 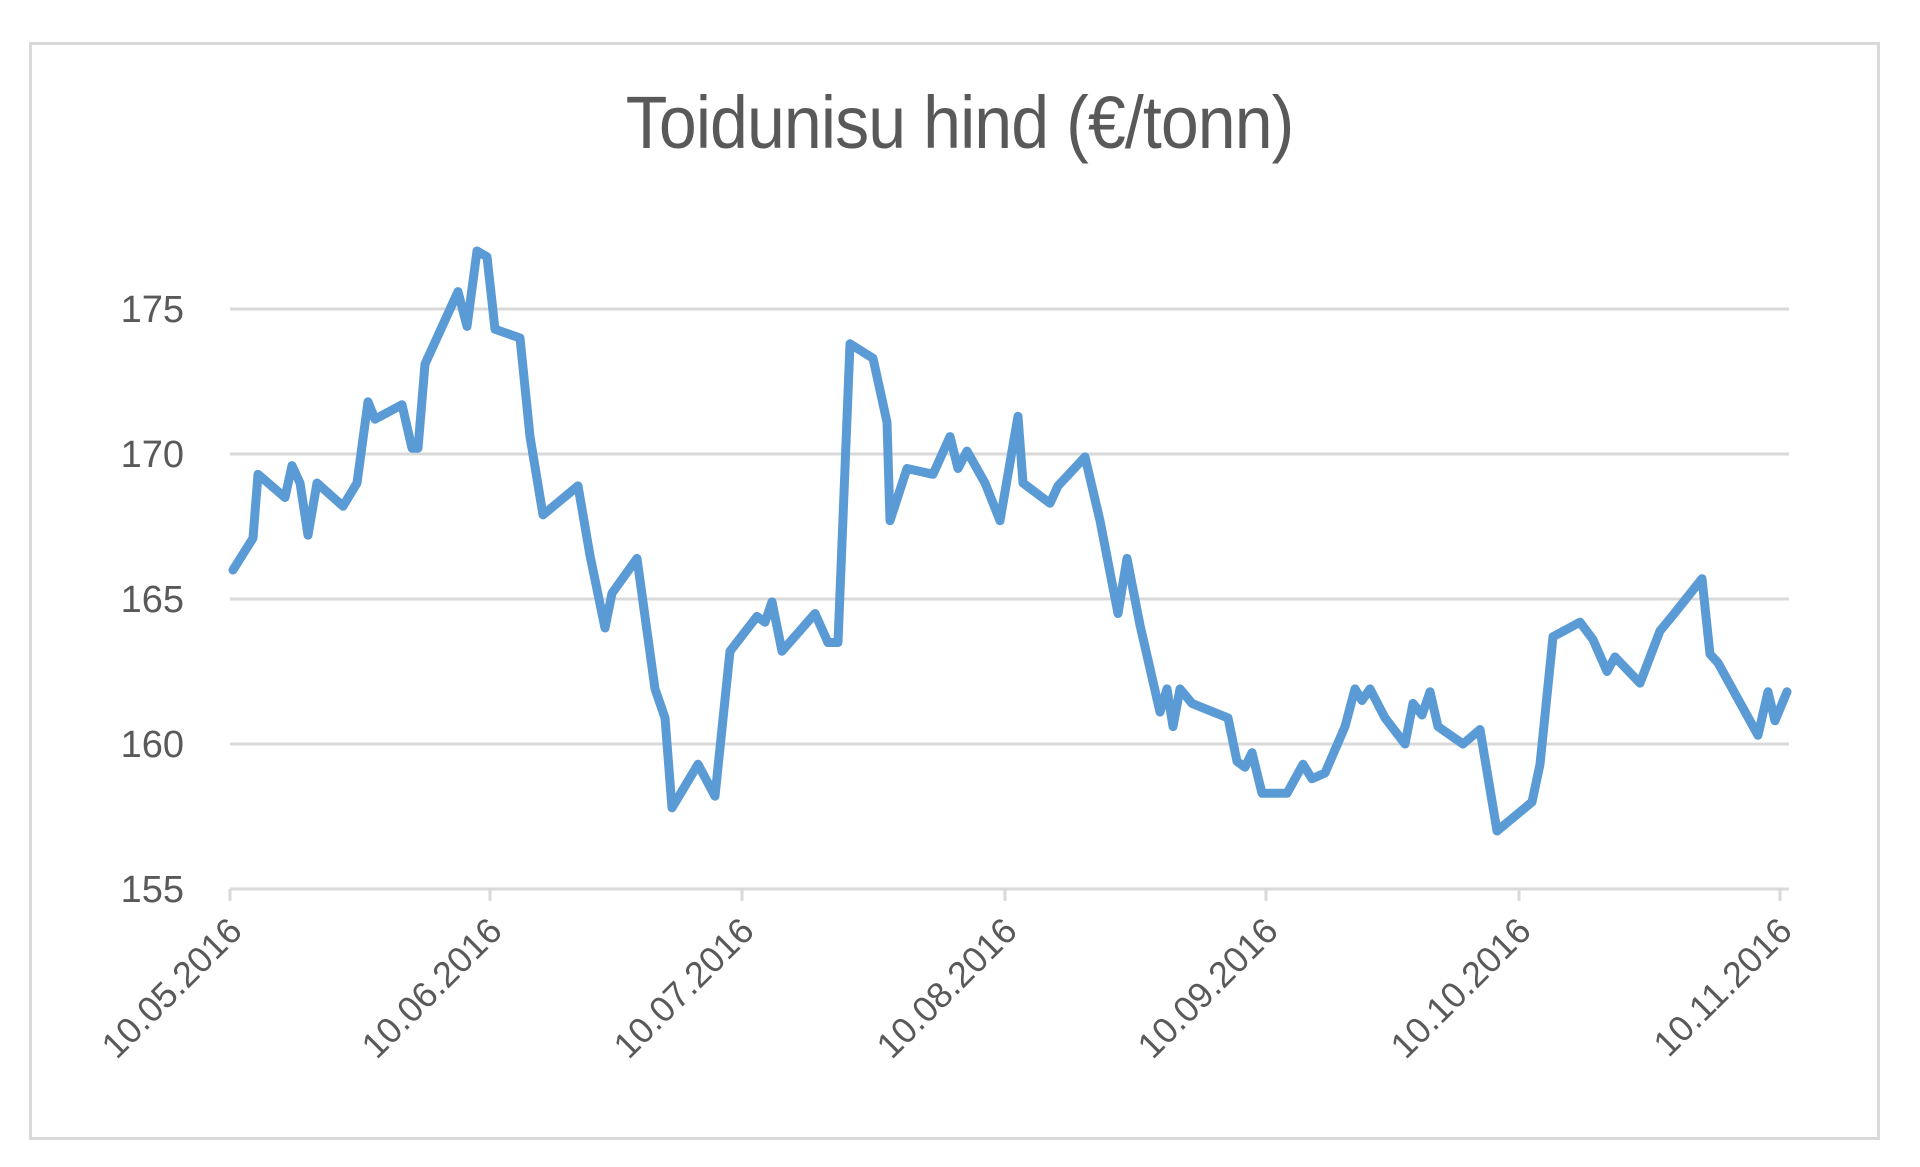 What do you see at coordinates (946, 988) in the screenshot?
I see `x-tick-label: 10.08.2016` at bounding box center [946, 988].